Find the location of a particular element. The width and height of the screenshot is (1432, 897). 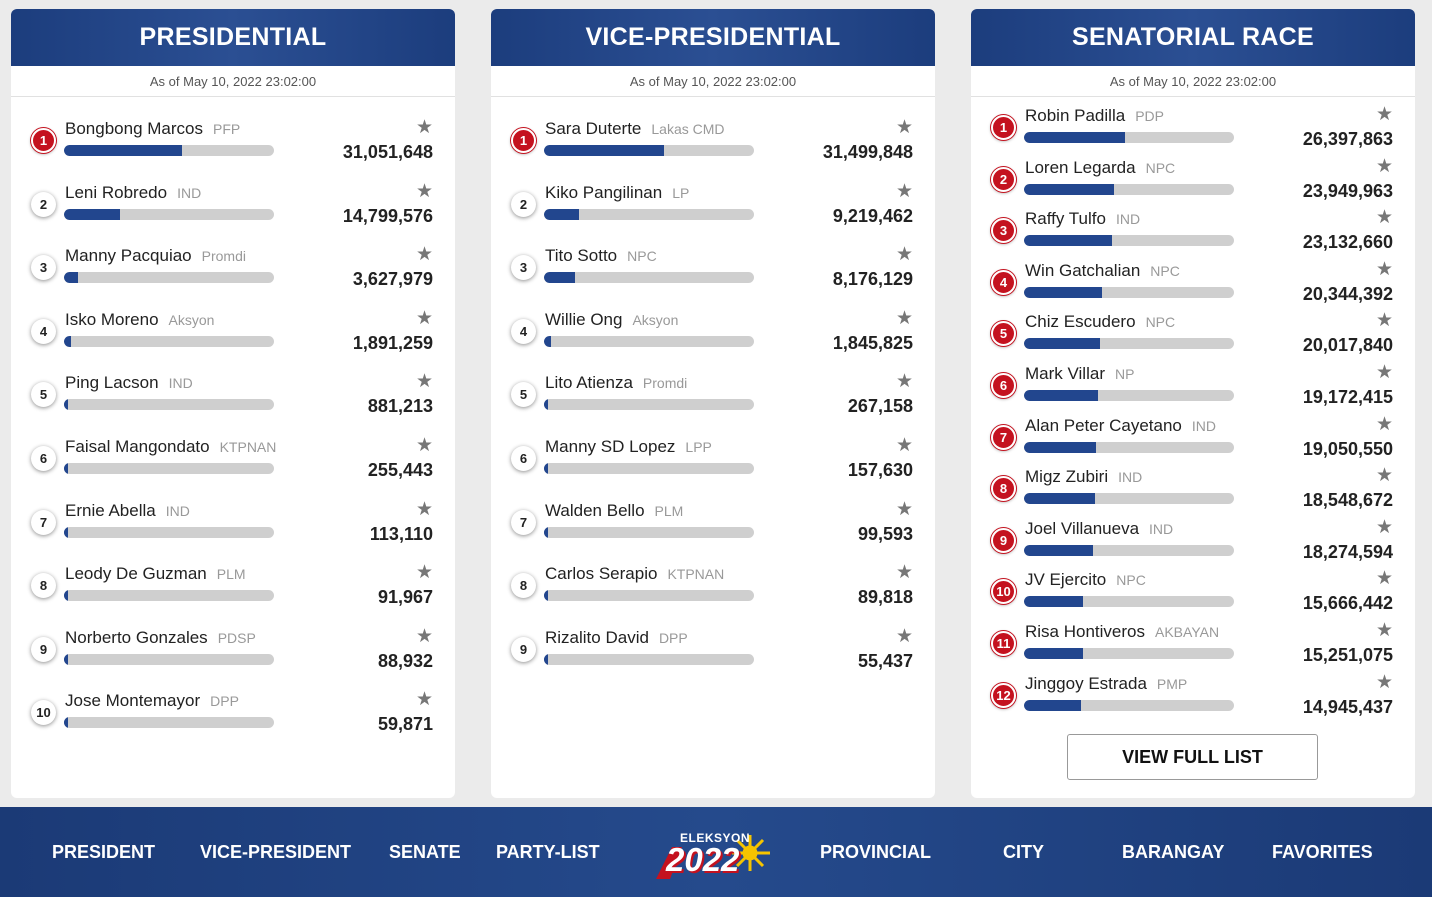

candidate-name: Sara Duterte Lakas CMD is located at coordinates (635, 129).